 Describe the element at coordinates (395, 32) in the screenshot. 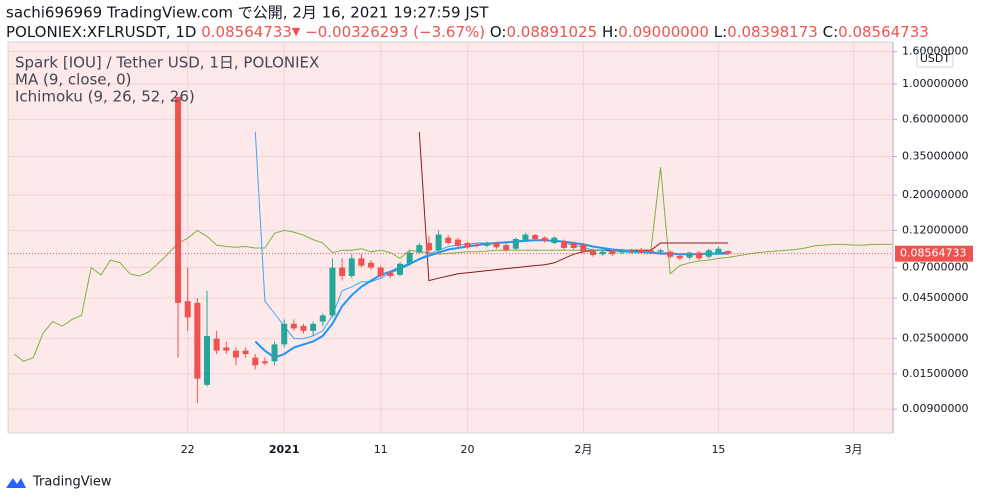

I see `change: −0.00326293 (−3.67%)` at that location.